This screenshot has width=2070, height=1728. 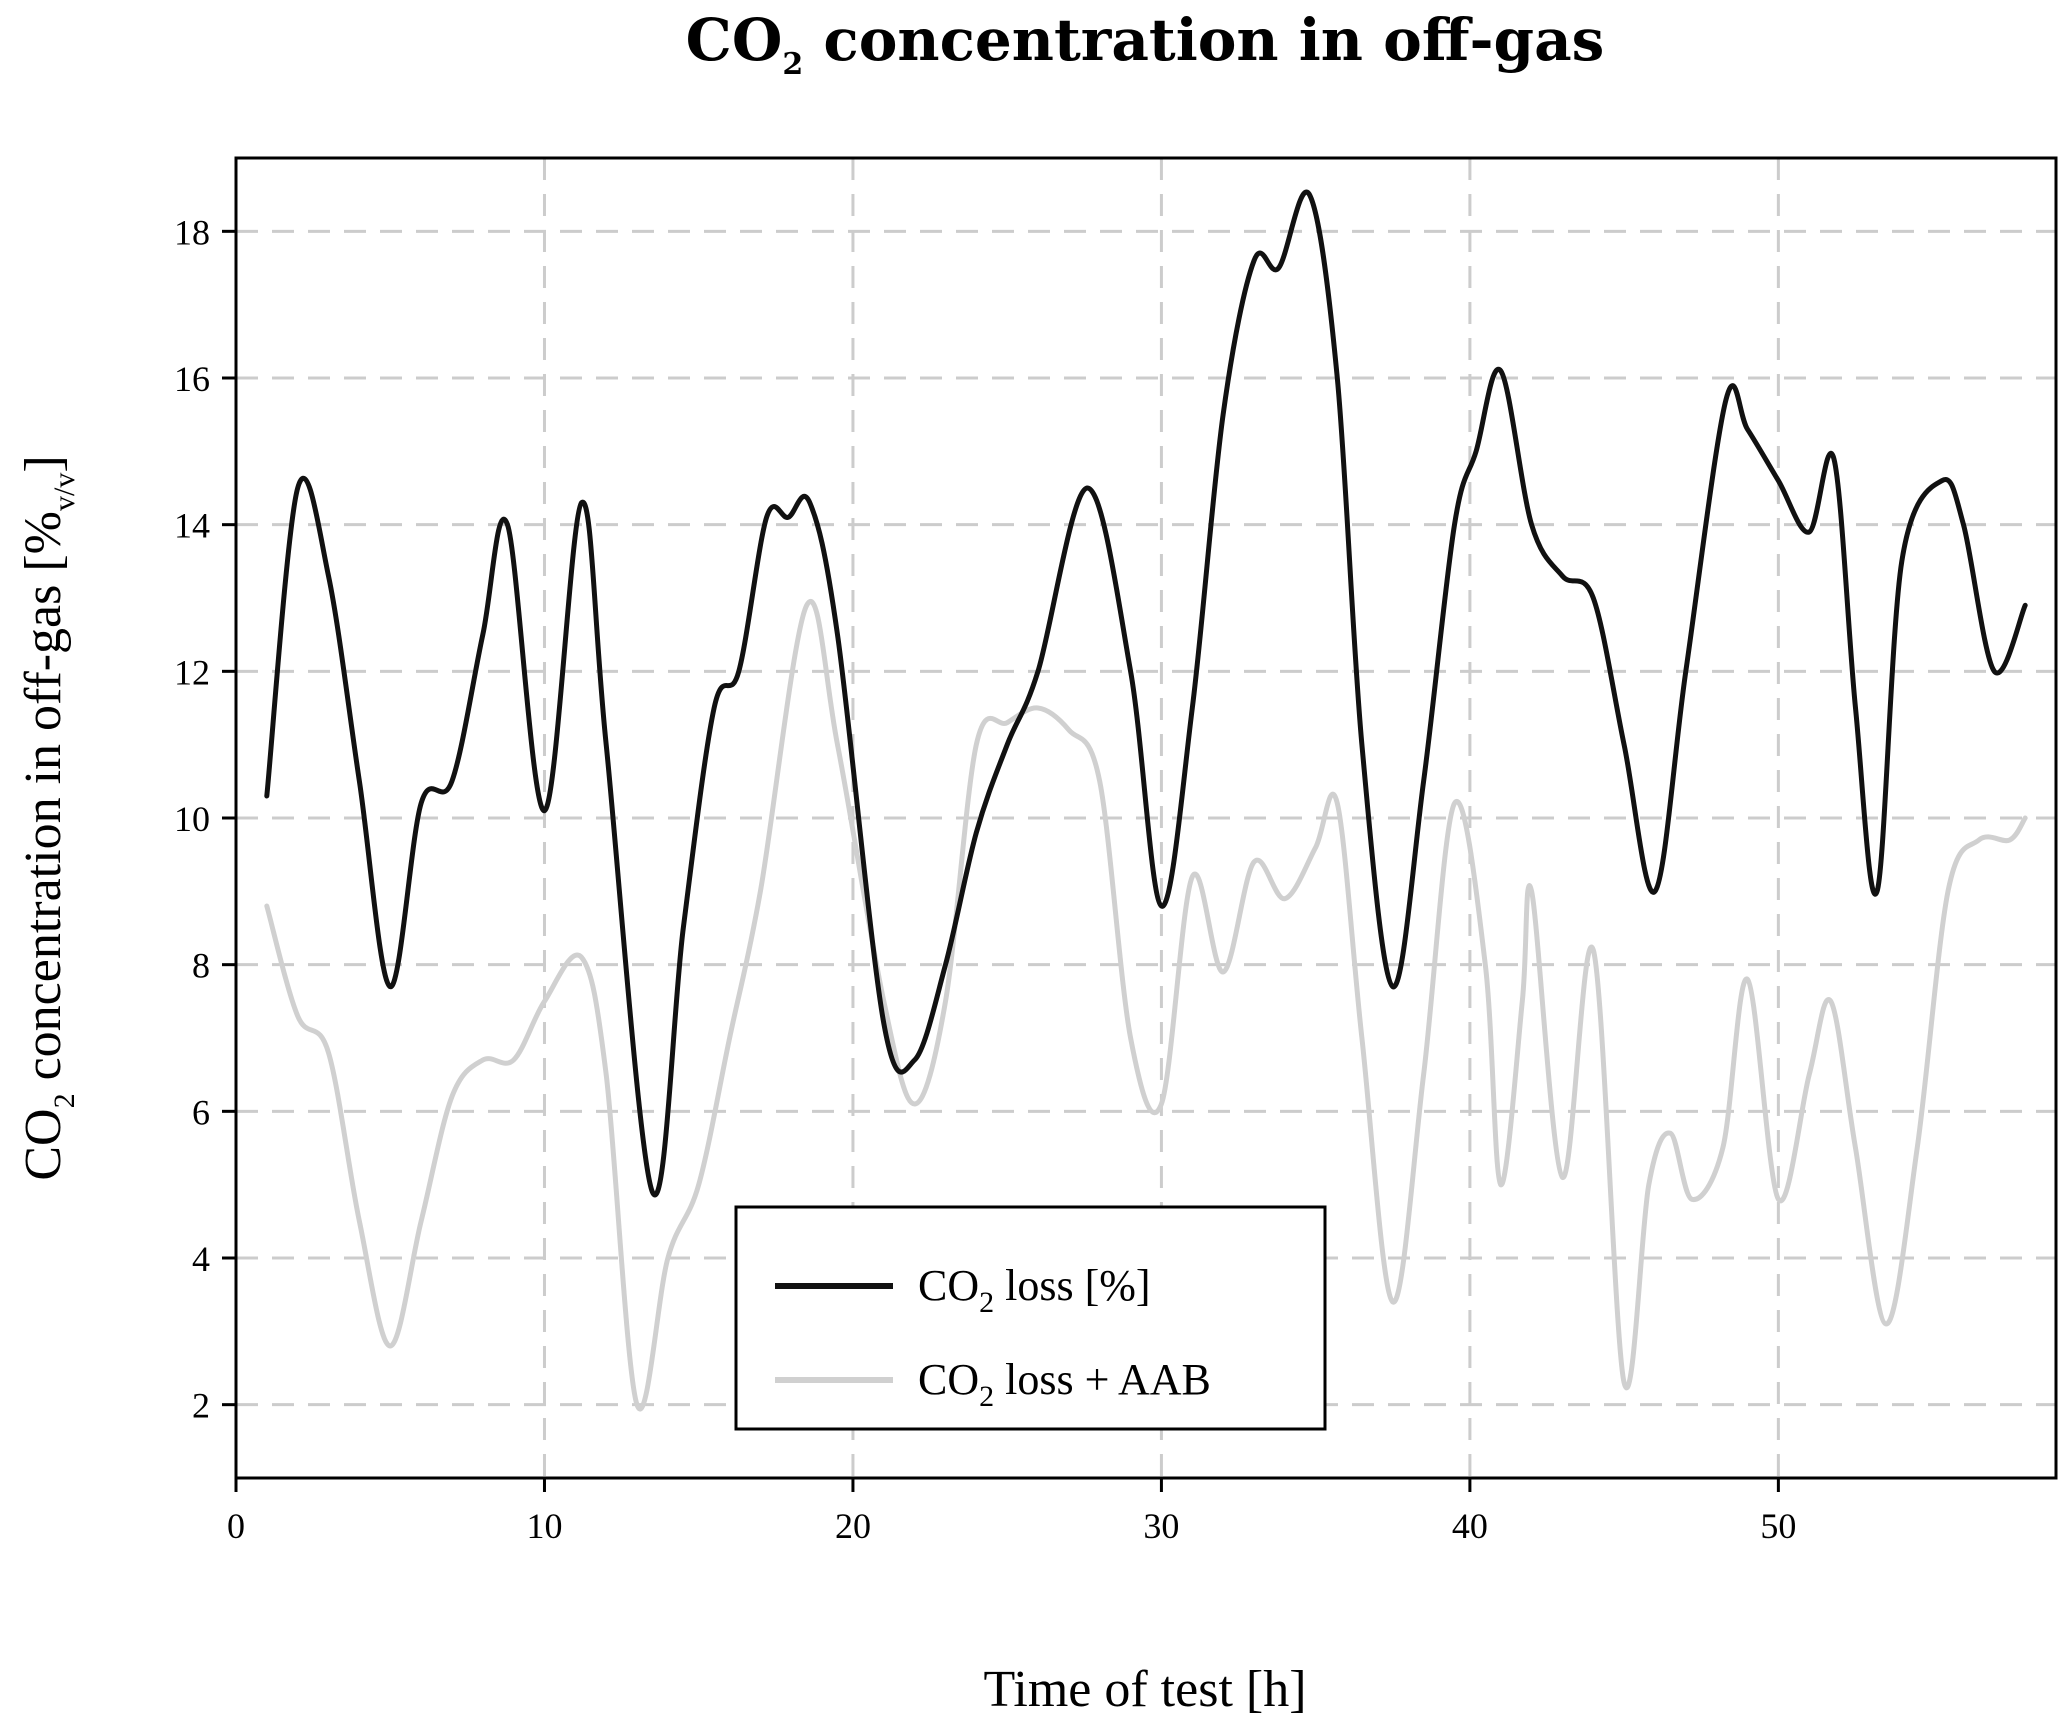 What do you see at coordinates (201, 1406) in the screenshot?
I see `y-tick-label: 2` at bounding box center [201, 1406].